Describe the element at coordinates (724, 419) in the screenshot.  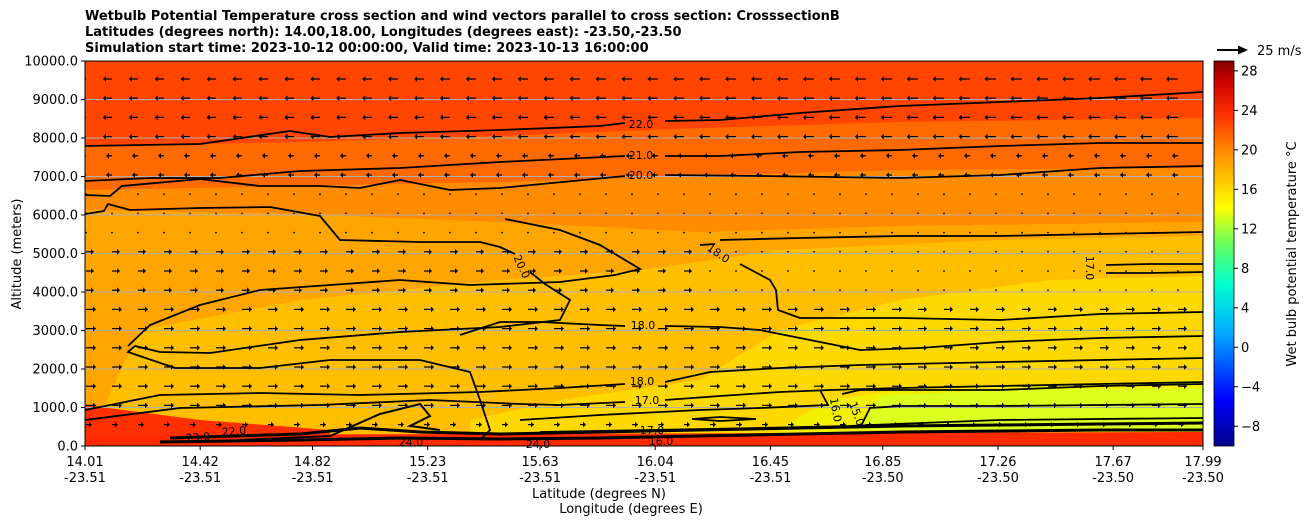
I see `contour-16-loop` at that location.